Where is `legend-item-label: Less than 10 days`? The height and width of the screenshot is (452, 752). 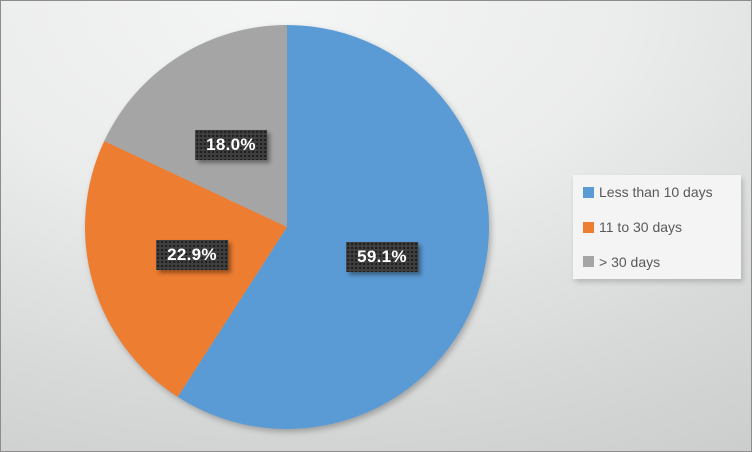
legend-item-label: Less than 10 days is located at coordinates (656, 192).